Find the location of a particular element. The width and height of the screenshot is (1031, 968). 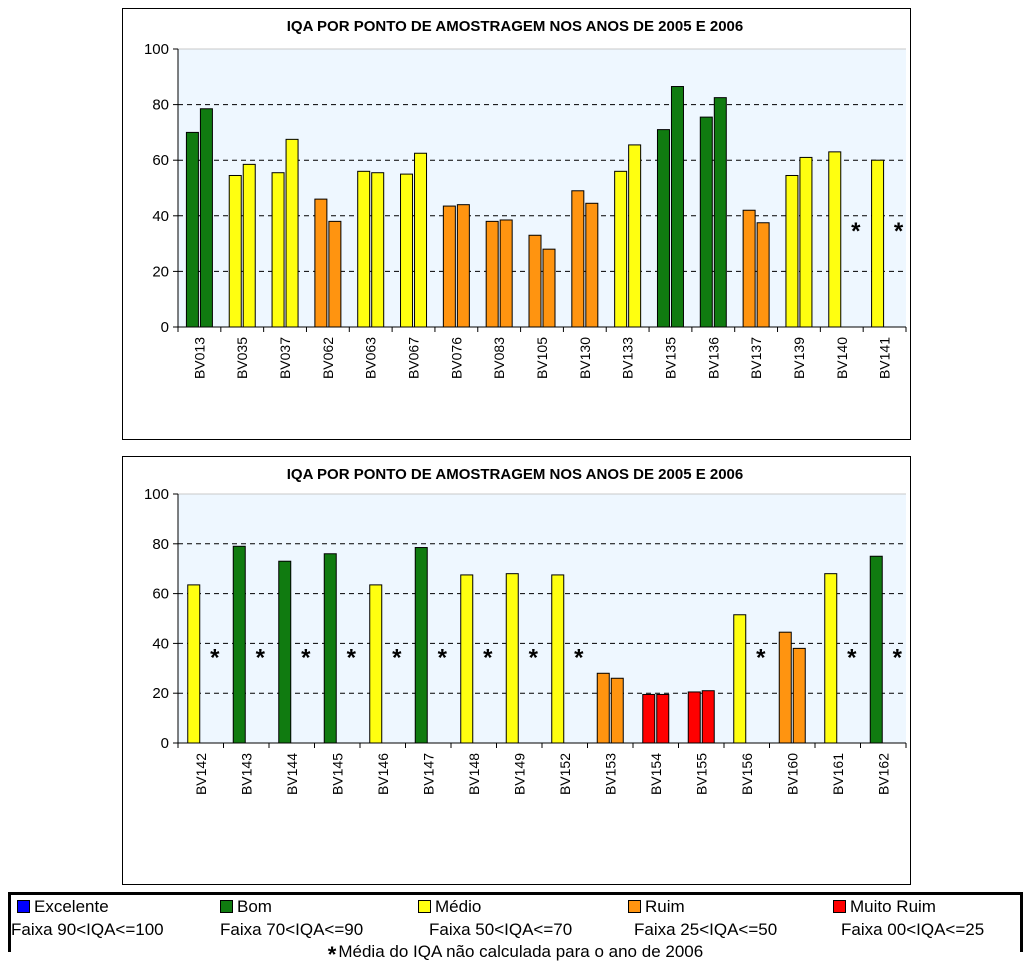

x-tick-label: BV139 is located at coordinates (799, 358).